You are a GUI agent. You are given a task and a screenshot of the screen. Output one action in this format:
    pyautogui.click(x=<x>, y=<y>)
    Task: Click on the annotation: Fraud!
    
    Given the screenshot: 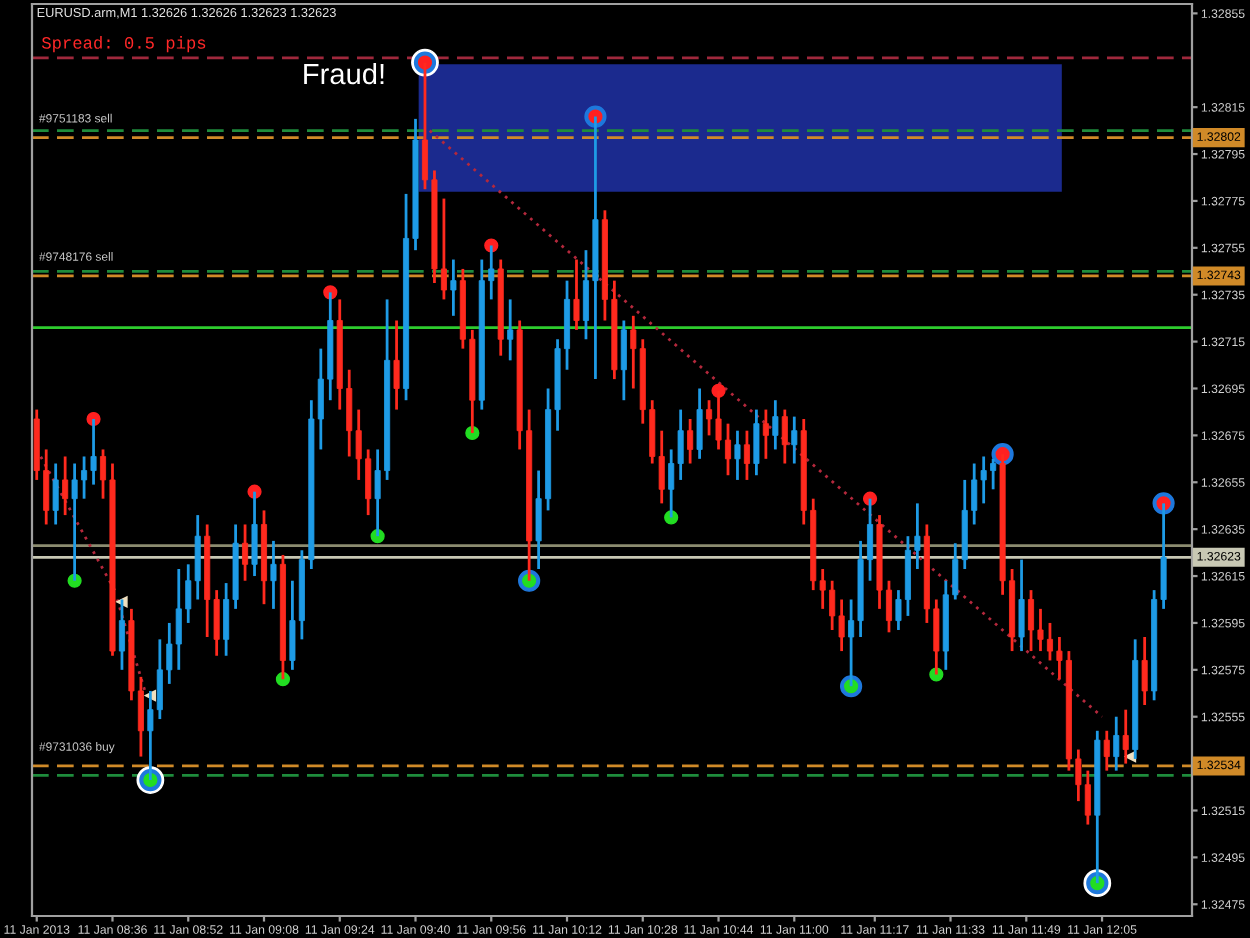 What is the action you would take?
    pyautogui.click(x=344, y=73)
    